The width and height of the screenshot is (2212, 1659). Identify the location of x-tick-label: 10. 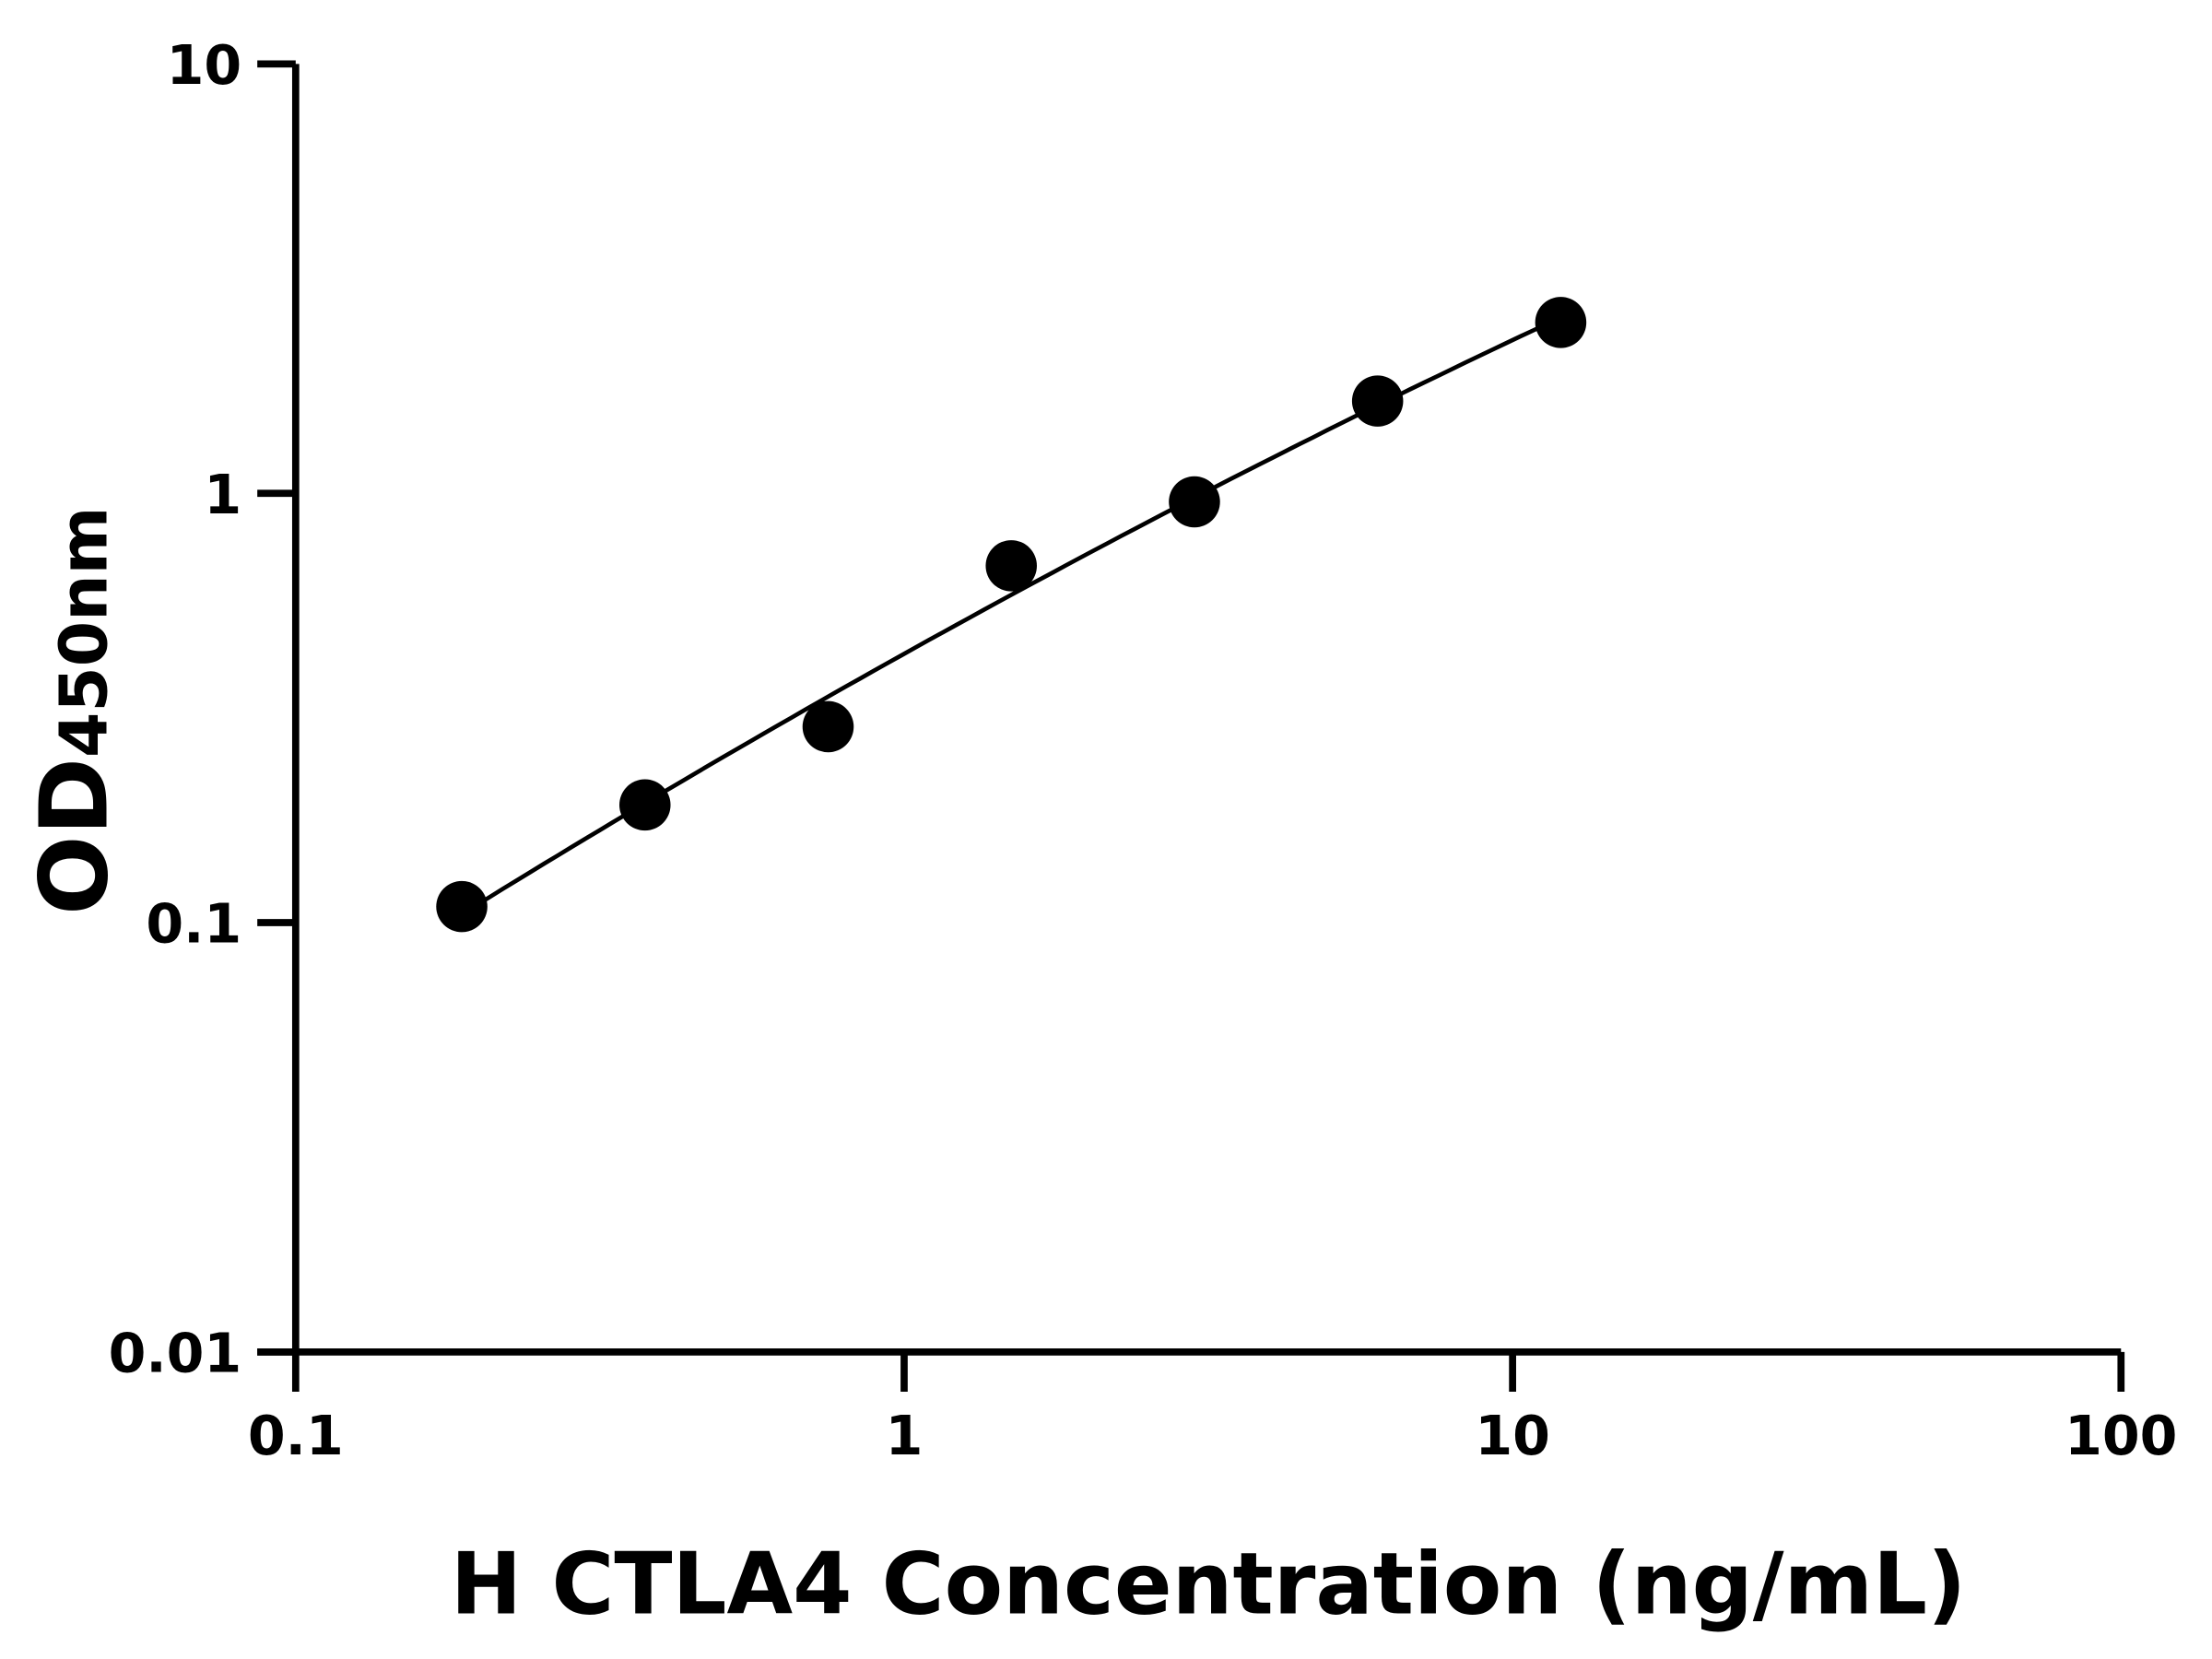
(1512, 1436).